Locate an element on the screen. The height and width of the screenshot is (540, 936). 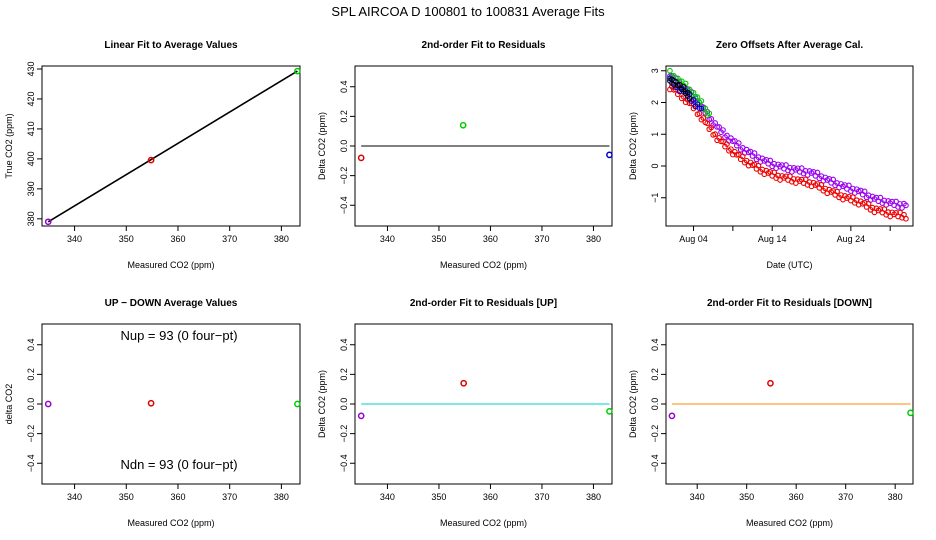
chart-title: 2nd-order Fit to Residuals [DOWN] is located at coordinates (789, 303).